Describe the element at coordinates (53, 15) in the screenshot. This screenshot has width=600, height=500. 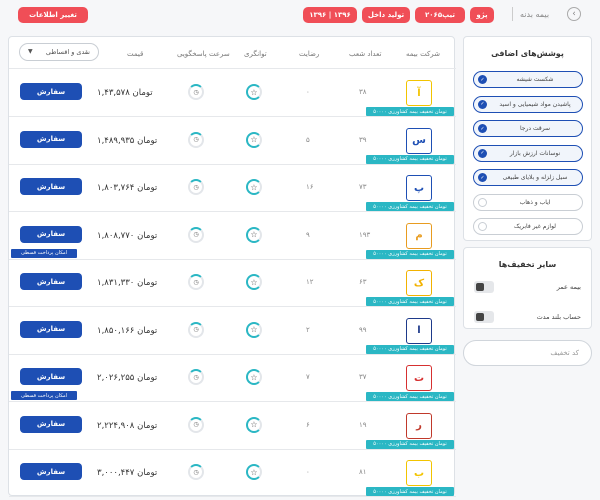
I see `change-info-button: تغییر اطلاعات` at that location.